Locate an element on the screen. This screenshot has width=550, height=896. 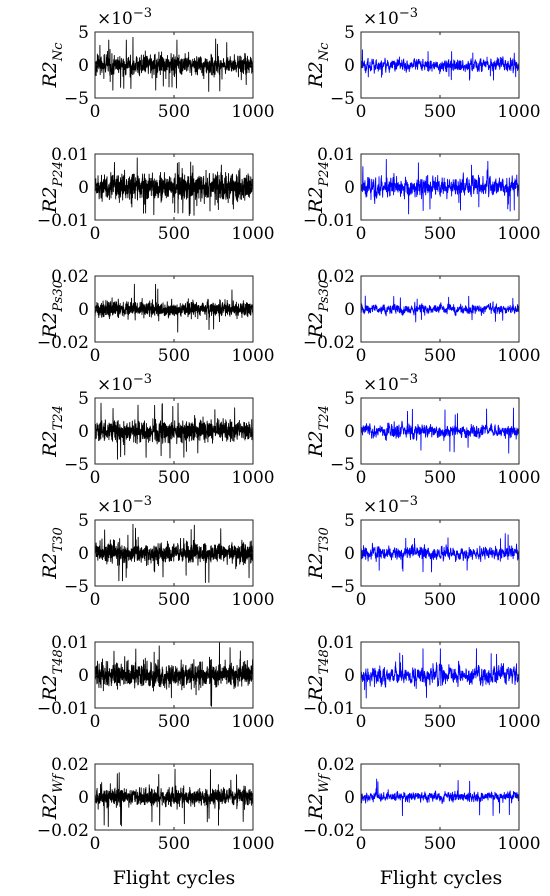
y-axis-label-subscript: Wf is located at coordinates (324, 783).